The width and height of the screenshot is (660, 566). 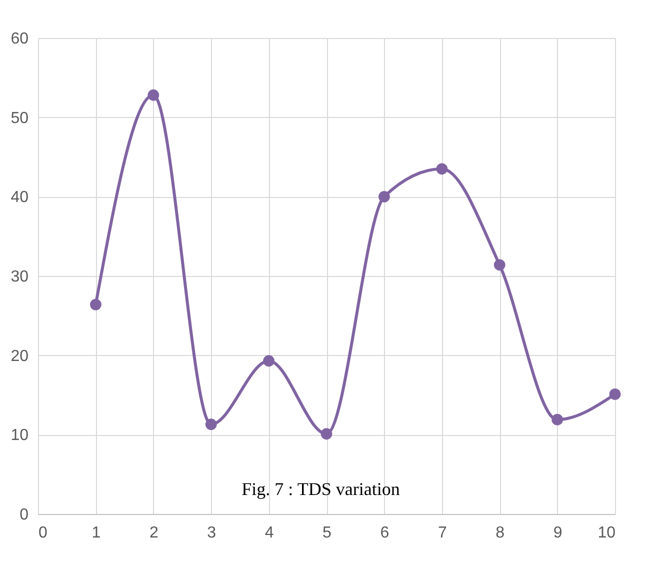 I want to click on y-tick-label: 30, so click(x=19, y=277).